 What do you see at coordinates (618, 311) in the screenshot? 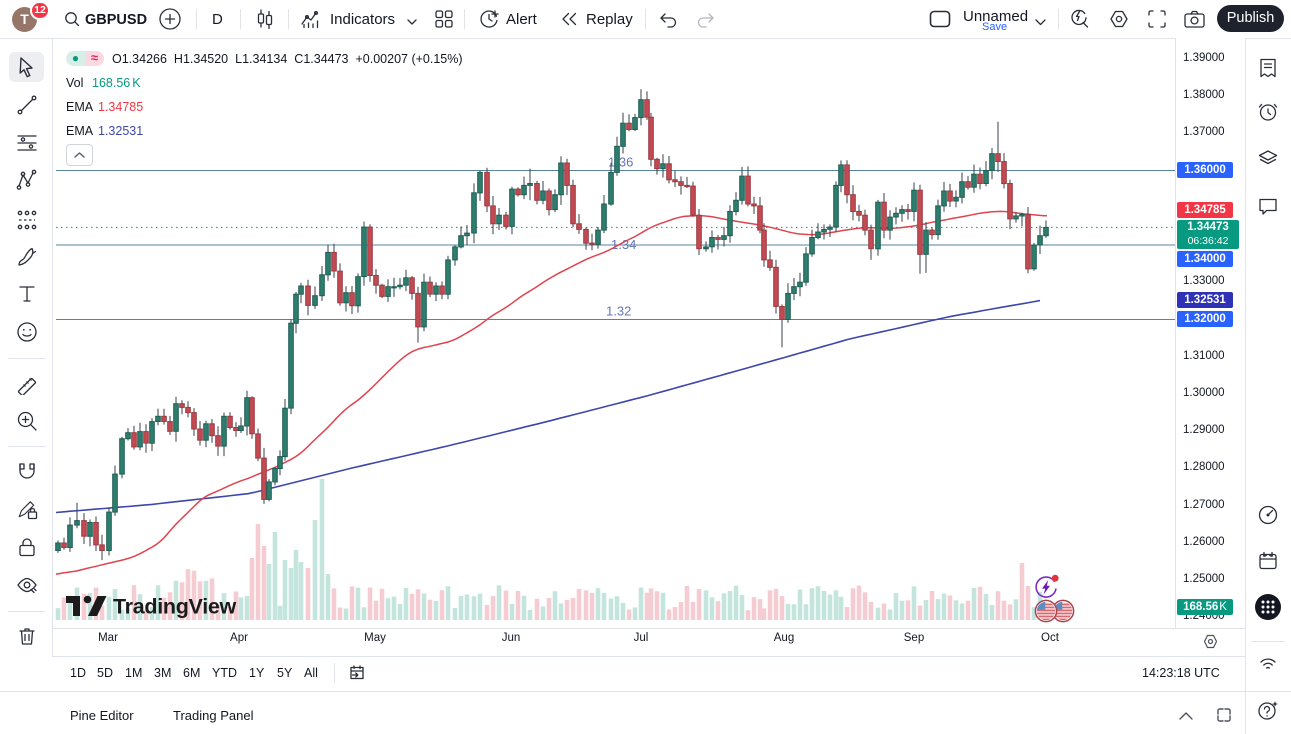
I see `svg-text: 1.32` at bounding box center [618, 311].